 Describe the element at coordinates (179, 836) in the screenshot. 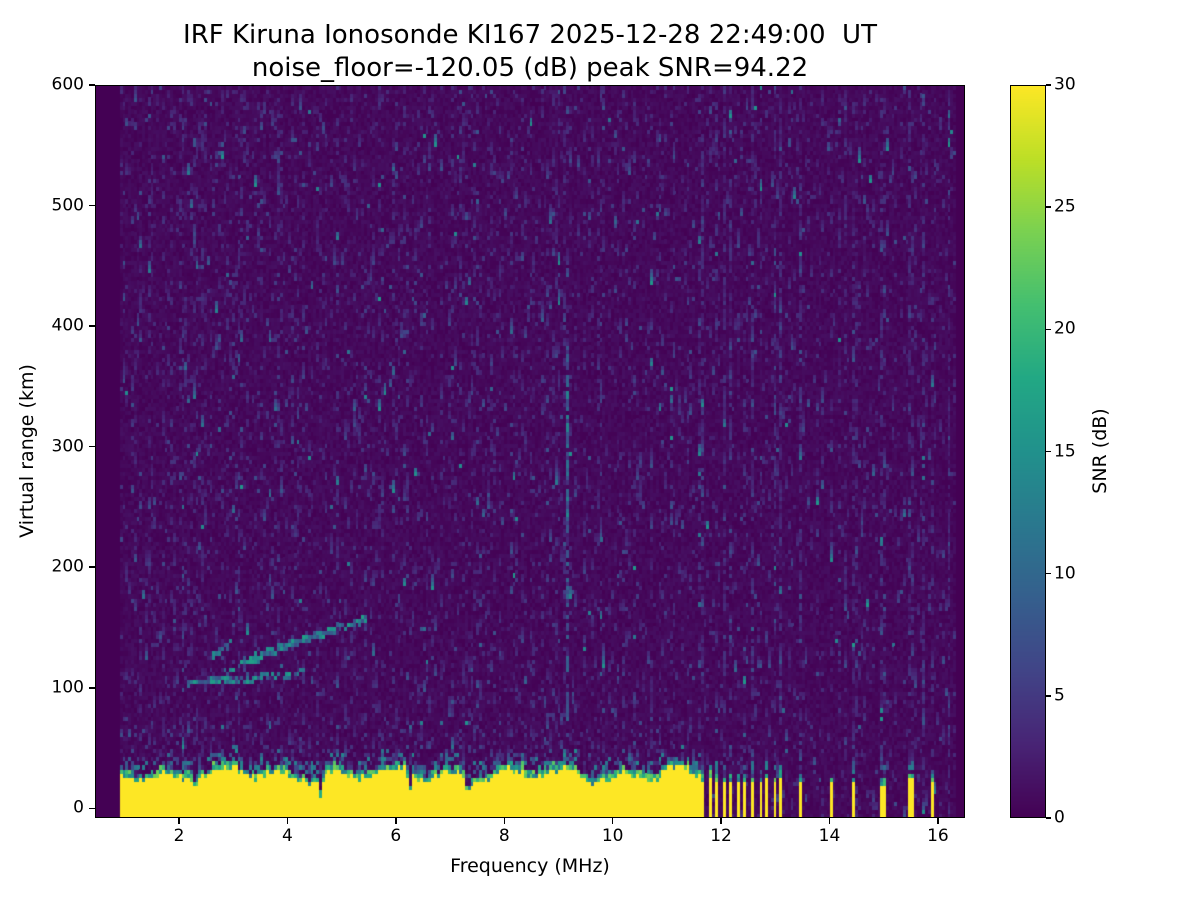

I see `x-tick-label: 2` at that location.